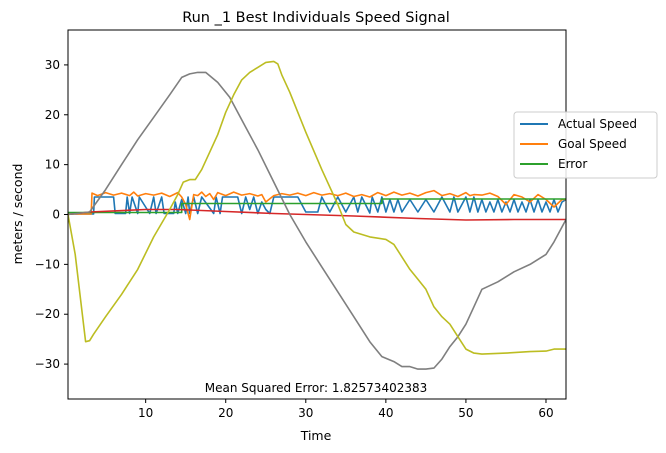 This screenshot has width=666, height=453. Describe the element at coordinates (597, 124) in the screenshot. I see `legend-label: Actual Speed` at that location.